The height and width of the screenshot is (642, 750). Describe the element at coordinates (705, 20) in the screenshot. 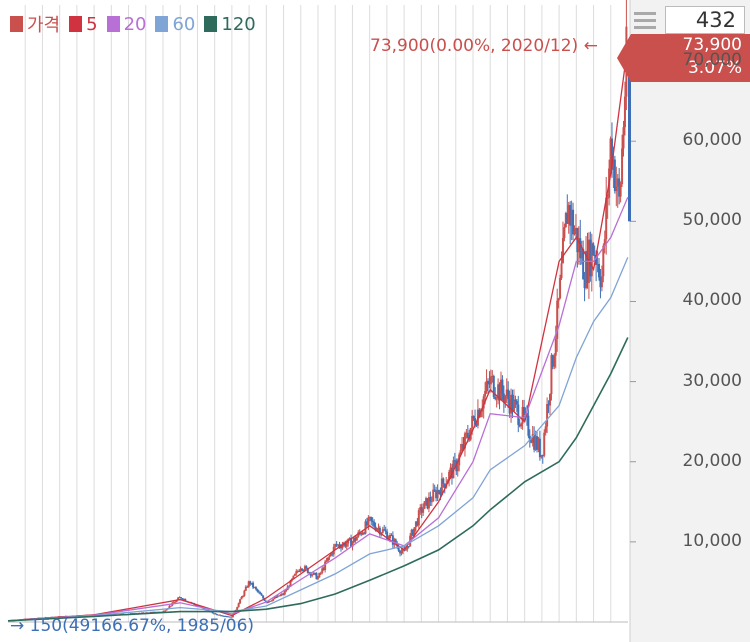

I see `candle-count-box: 432` at that location.